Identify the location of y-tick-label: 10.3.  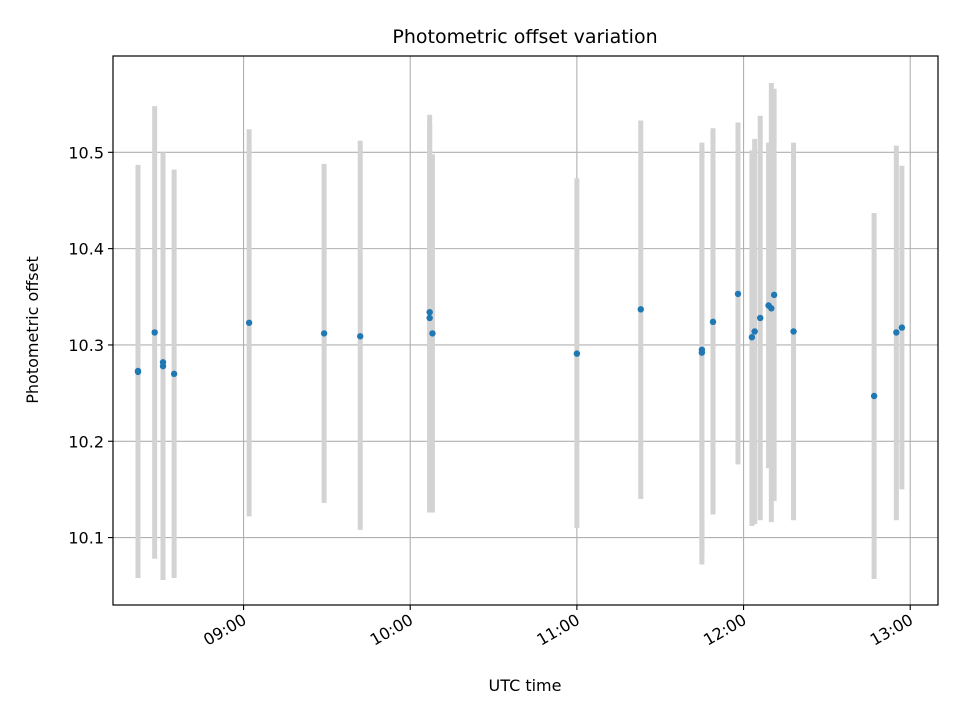
(86, 345).